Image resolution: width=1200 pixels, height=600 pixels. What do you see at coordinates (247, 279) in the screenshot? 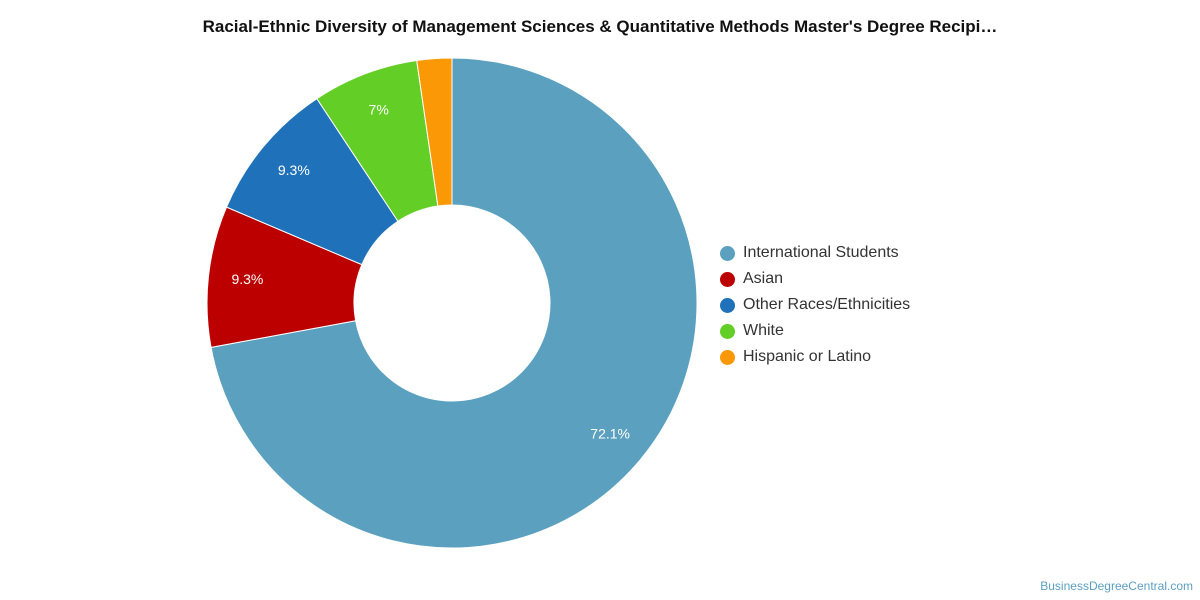
I see `slice-label-asian: 9.3%` at bounding box center [247, 279].